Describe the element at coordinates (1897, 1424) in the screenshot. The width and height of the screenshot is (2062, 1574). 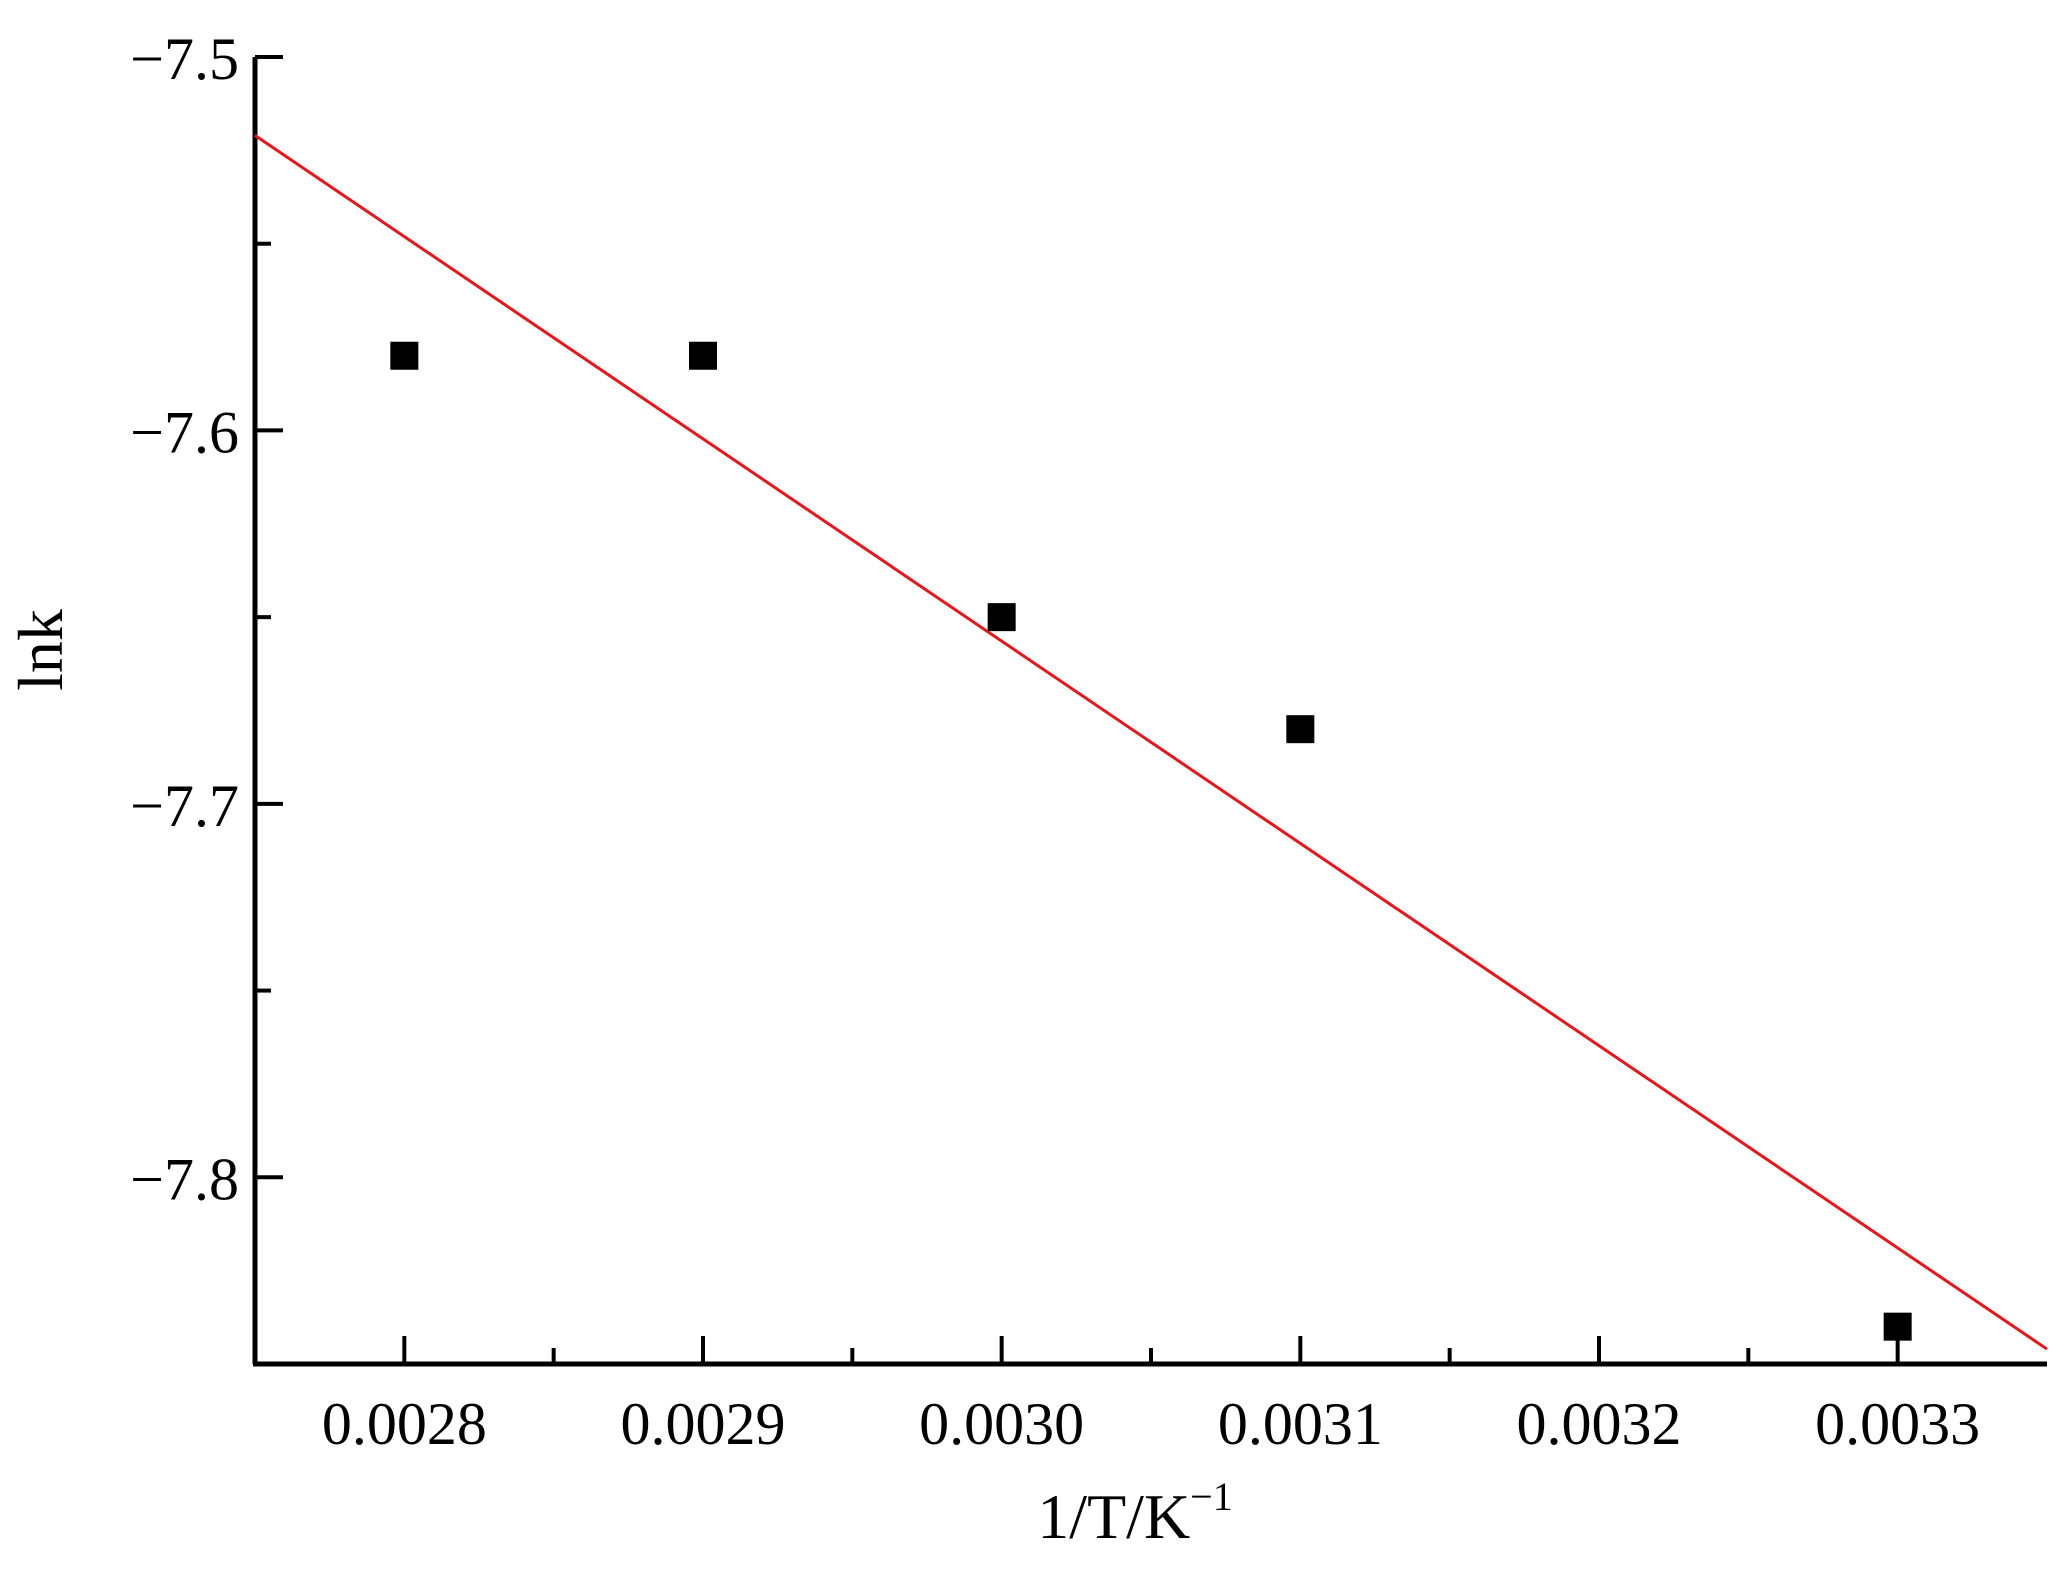
I see `x-tick-label: 0.0033` at that location.